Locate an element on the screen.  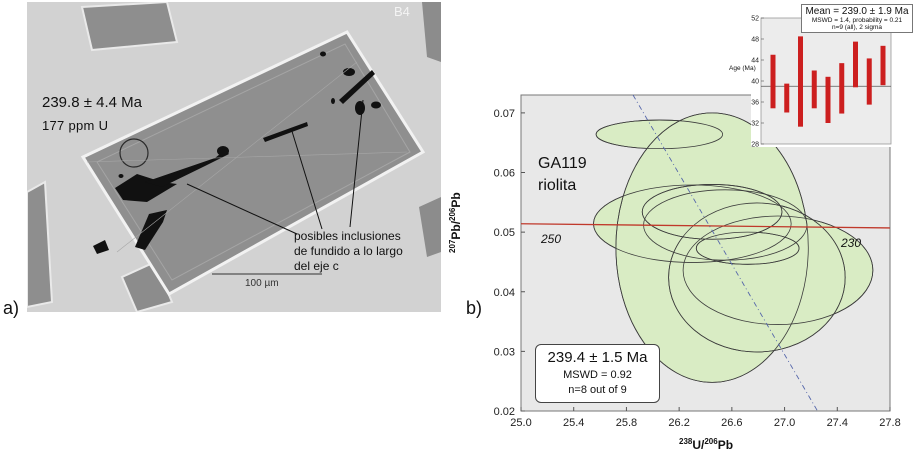
result-age: 239.4 ± 1.5 Ma is located at coordinates (597, 357).